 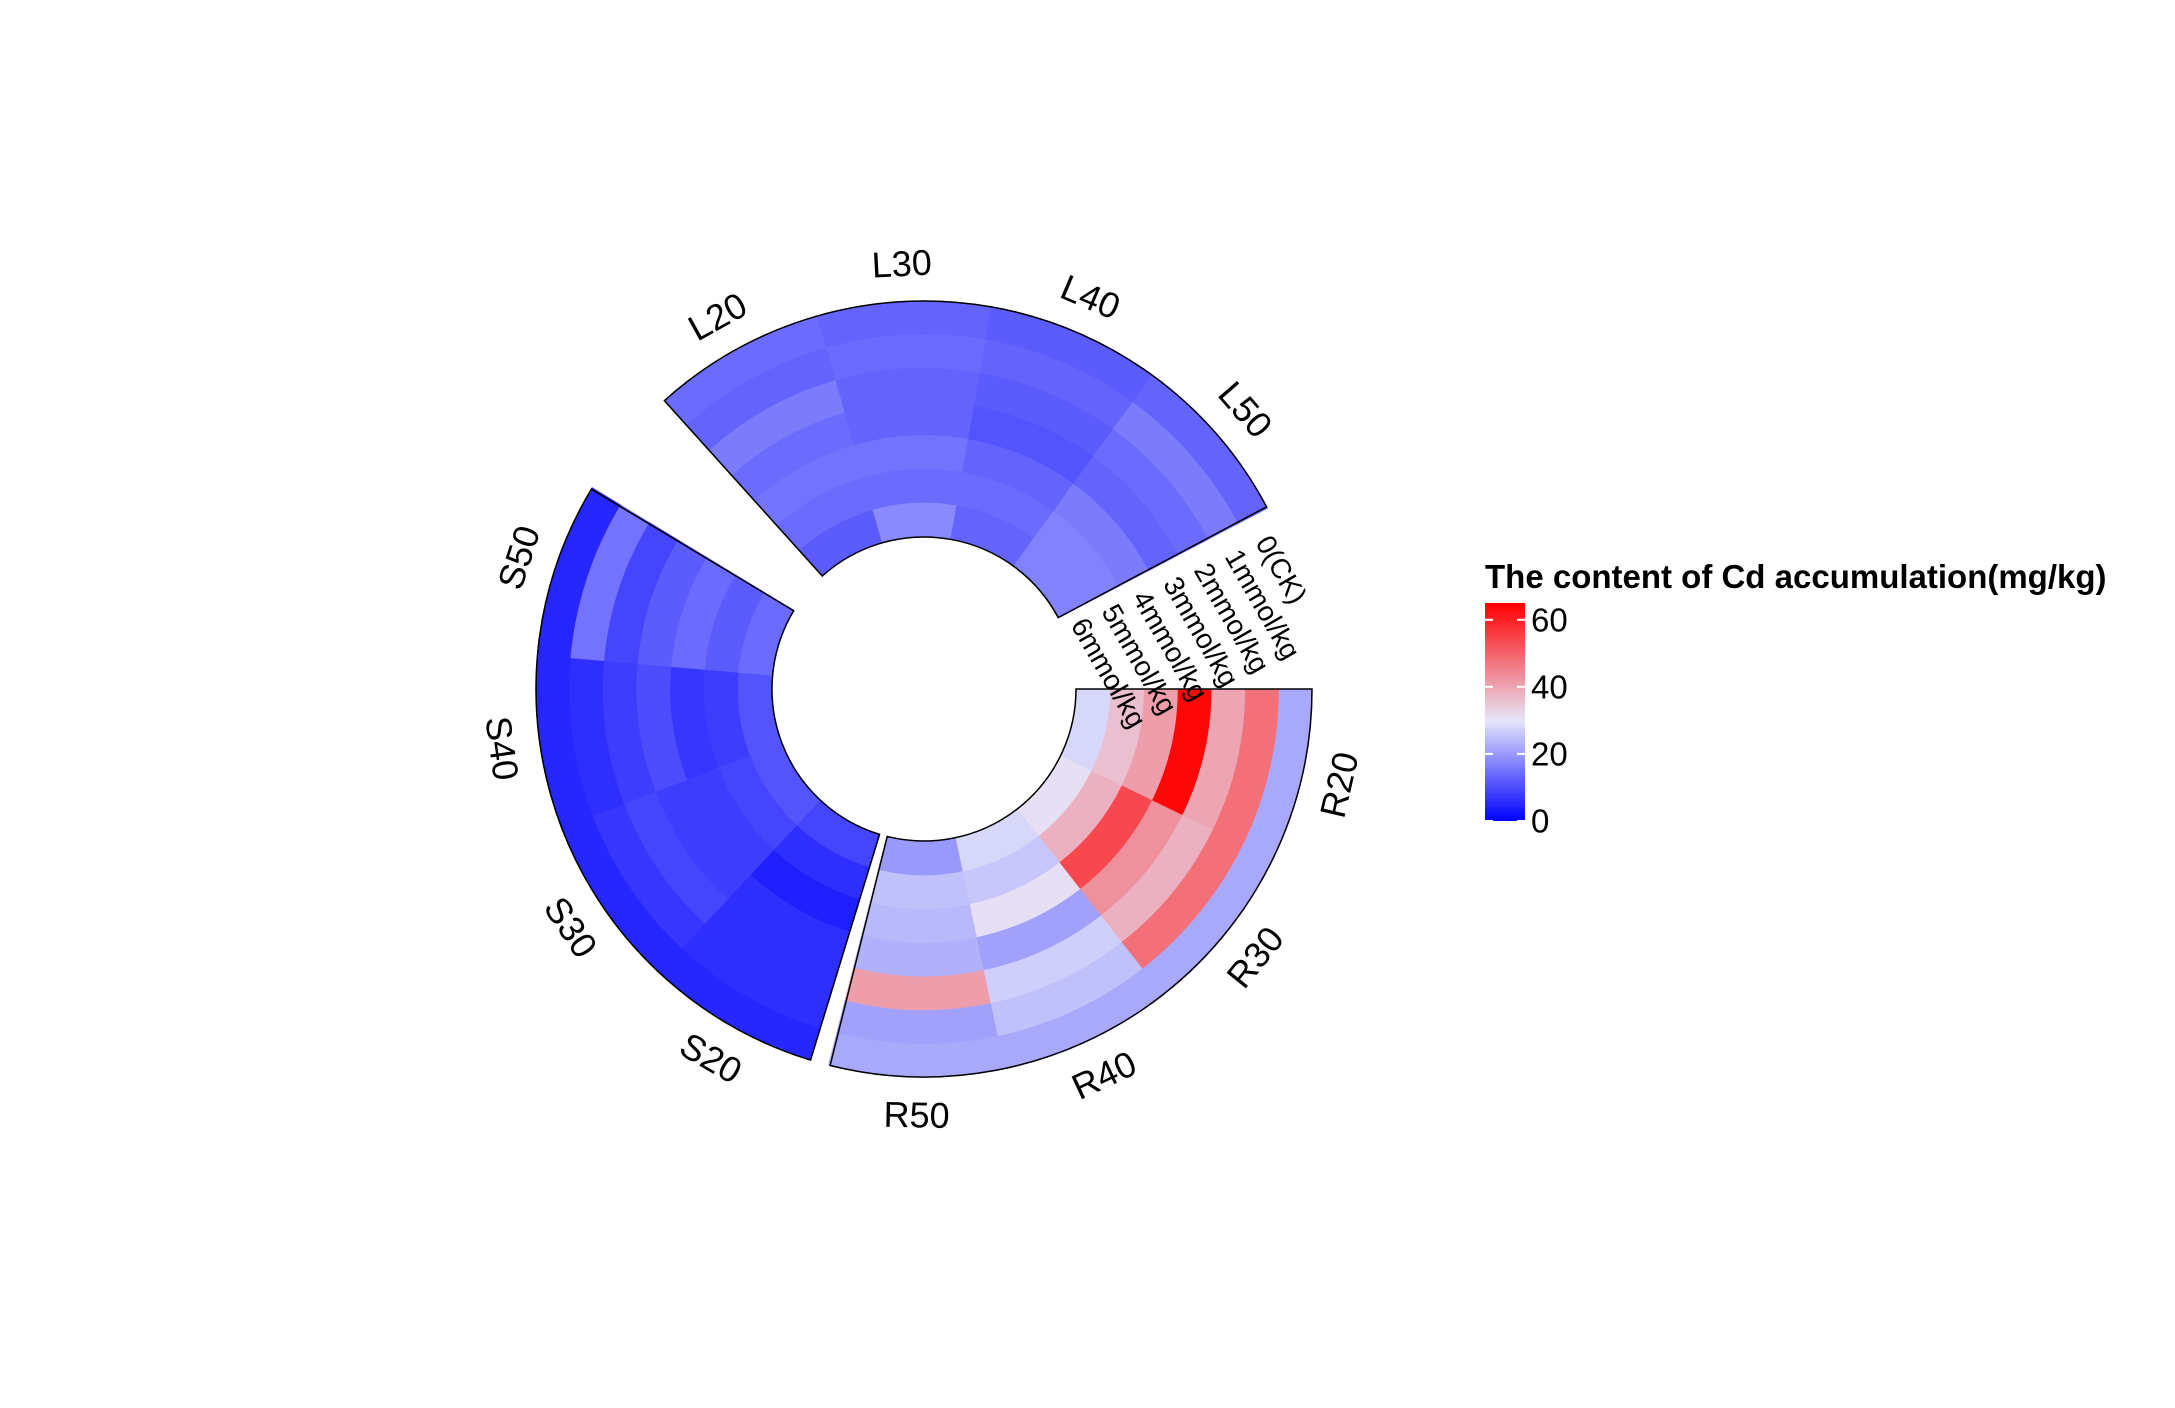 What do you see at coordinates (1181, 753) in the screenshot?
I see `heatmap-cell-R20-ring3` at bounding box center [1181, 753].